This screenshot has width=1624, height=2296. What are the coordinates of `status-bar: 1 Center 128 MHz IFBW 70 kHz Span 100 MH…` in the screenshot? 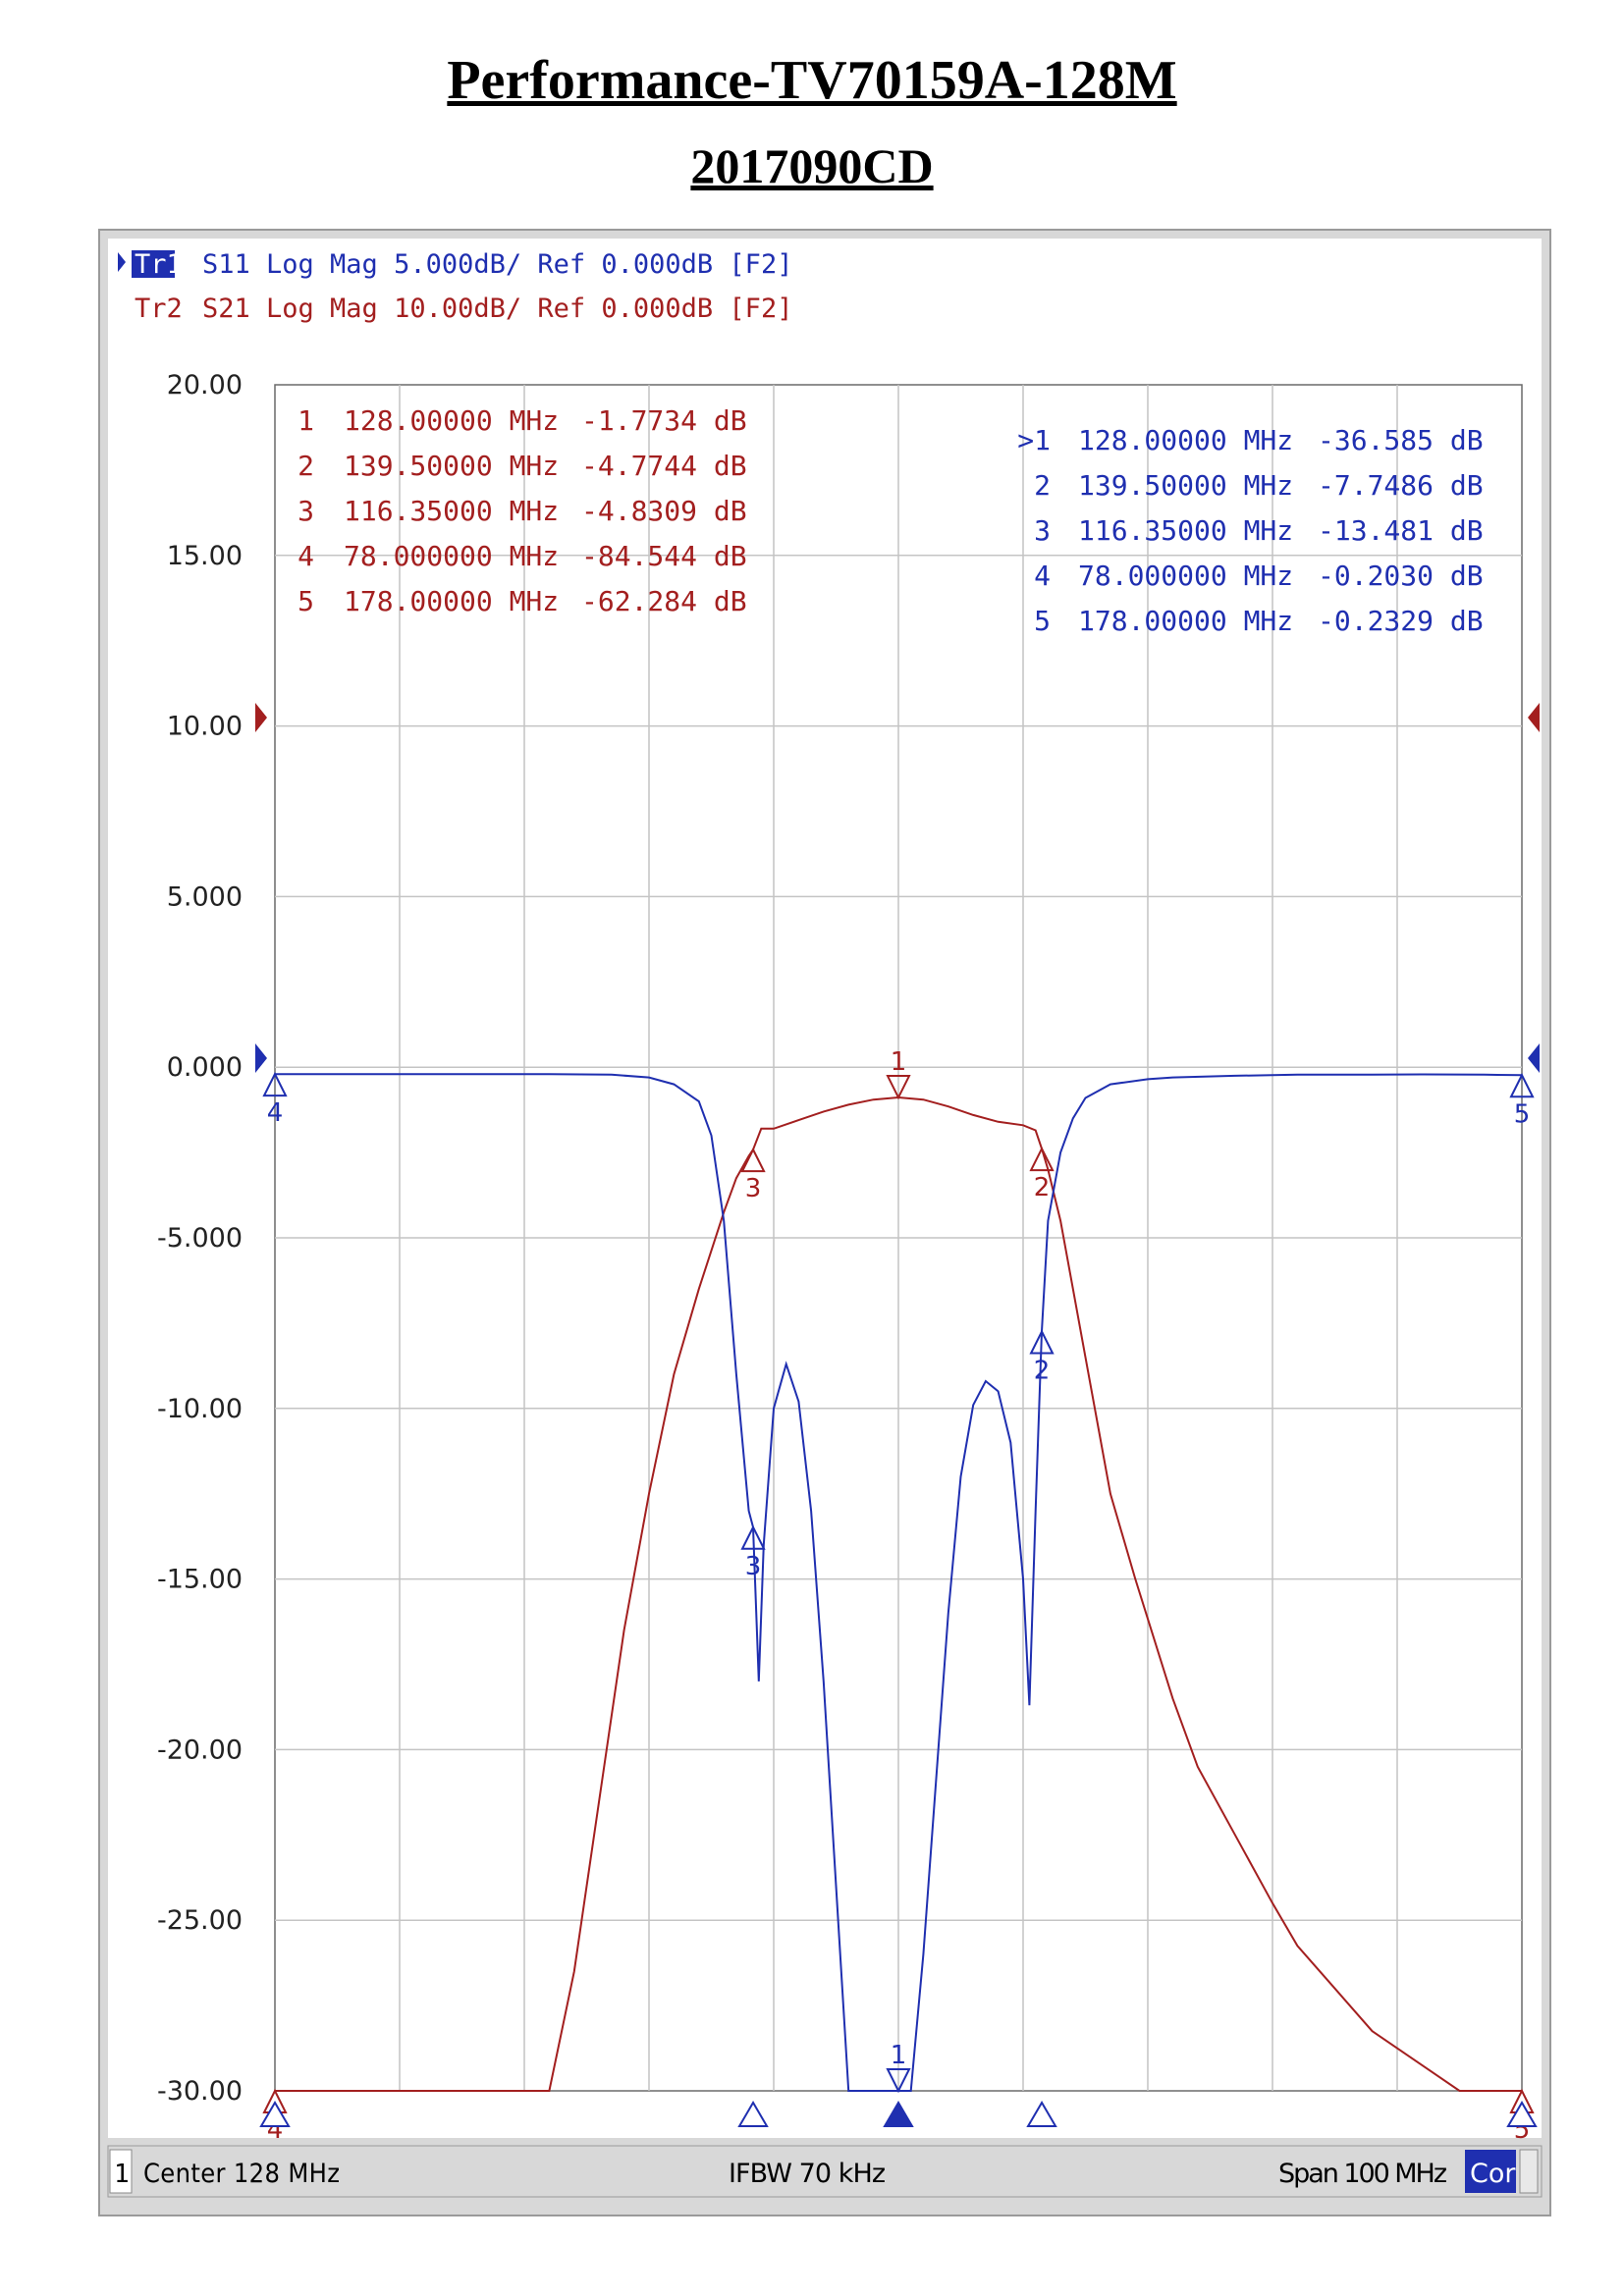 It's located at (825, 2171).